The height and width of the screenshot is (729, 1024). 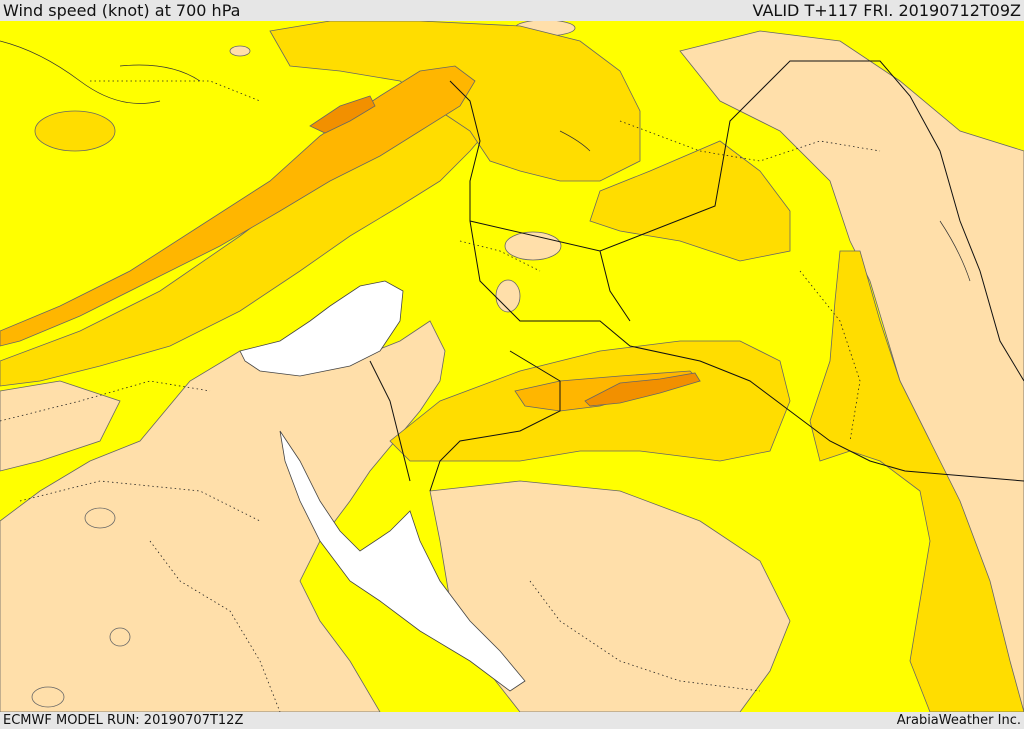 What do you see at coordinates (886, 10) in the screenshot?
I see `valid-time: VALID T+117 FRI. 20190712T09Z` at bounding box center [886, 10].